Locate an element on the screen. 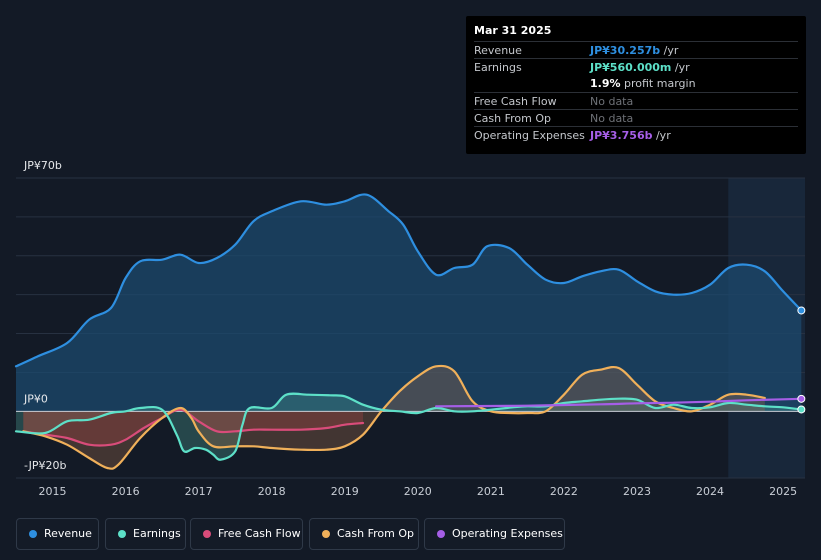 This screenshot has height=560, width=821. legend-item-operating-expenses: Operating Expenses is located at coordinates (494, 534).